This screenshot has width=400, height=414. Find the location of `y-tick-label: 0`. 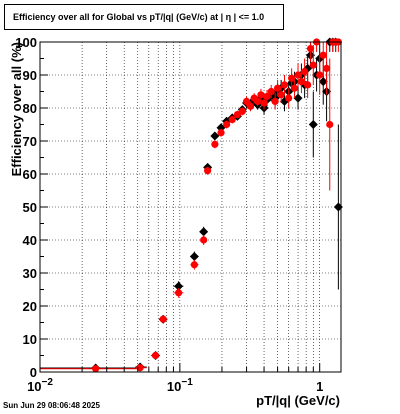

y-tick-label: 0 is located at coordinates (33, 372).